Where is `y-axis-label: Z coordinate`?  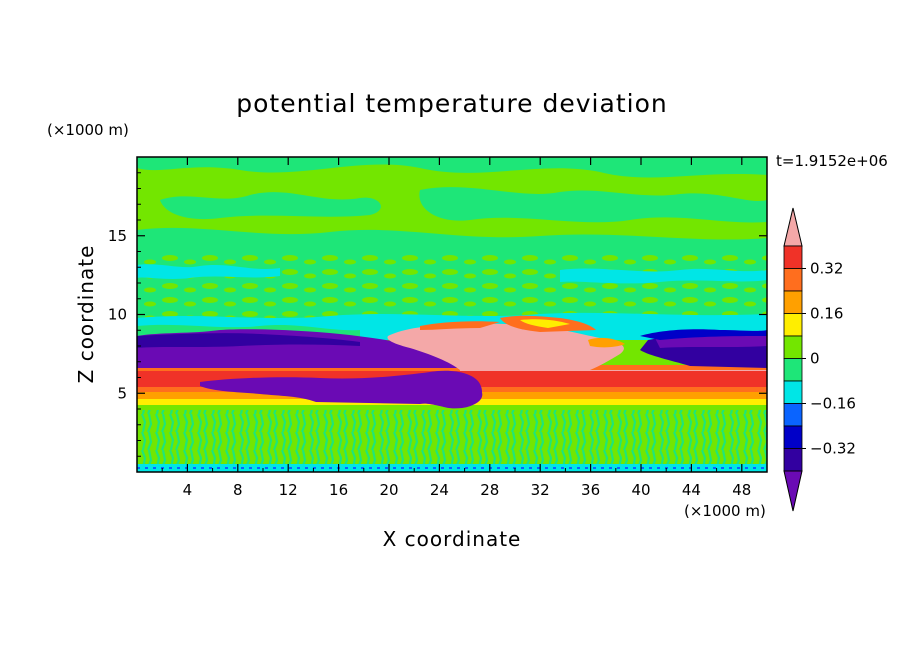 y-axis-label: Z coordinate is located at coordinates (86, 314).